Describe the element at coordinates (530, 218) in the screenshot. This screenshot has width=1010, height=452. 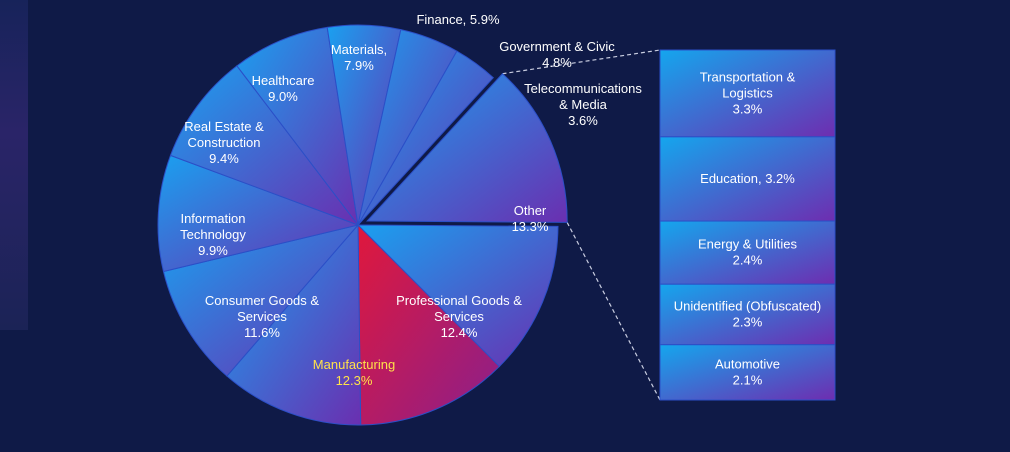
I see `slice-label-other: Other 13.3%` at that location.